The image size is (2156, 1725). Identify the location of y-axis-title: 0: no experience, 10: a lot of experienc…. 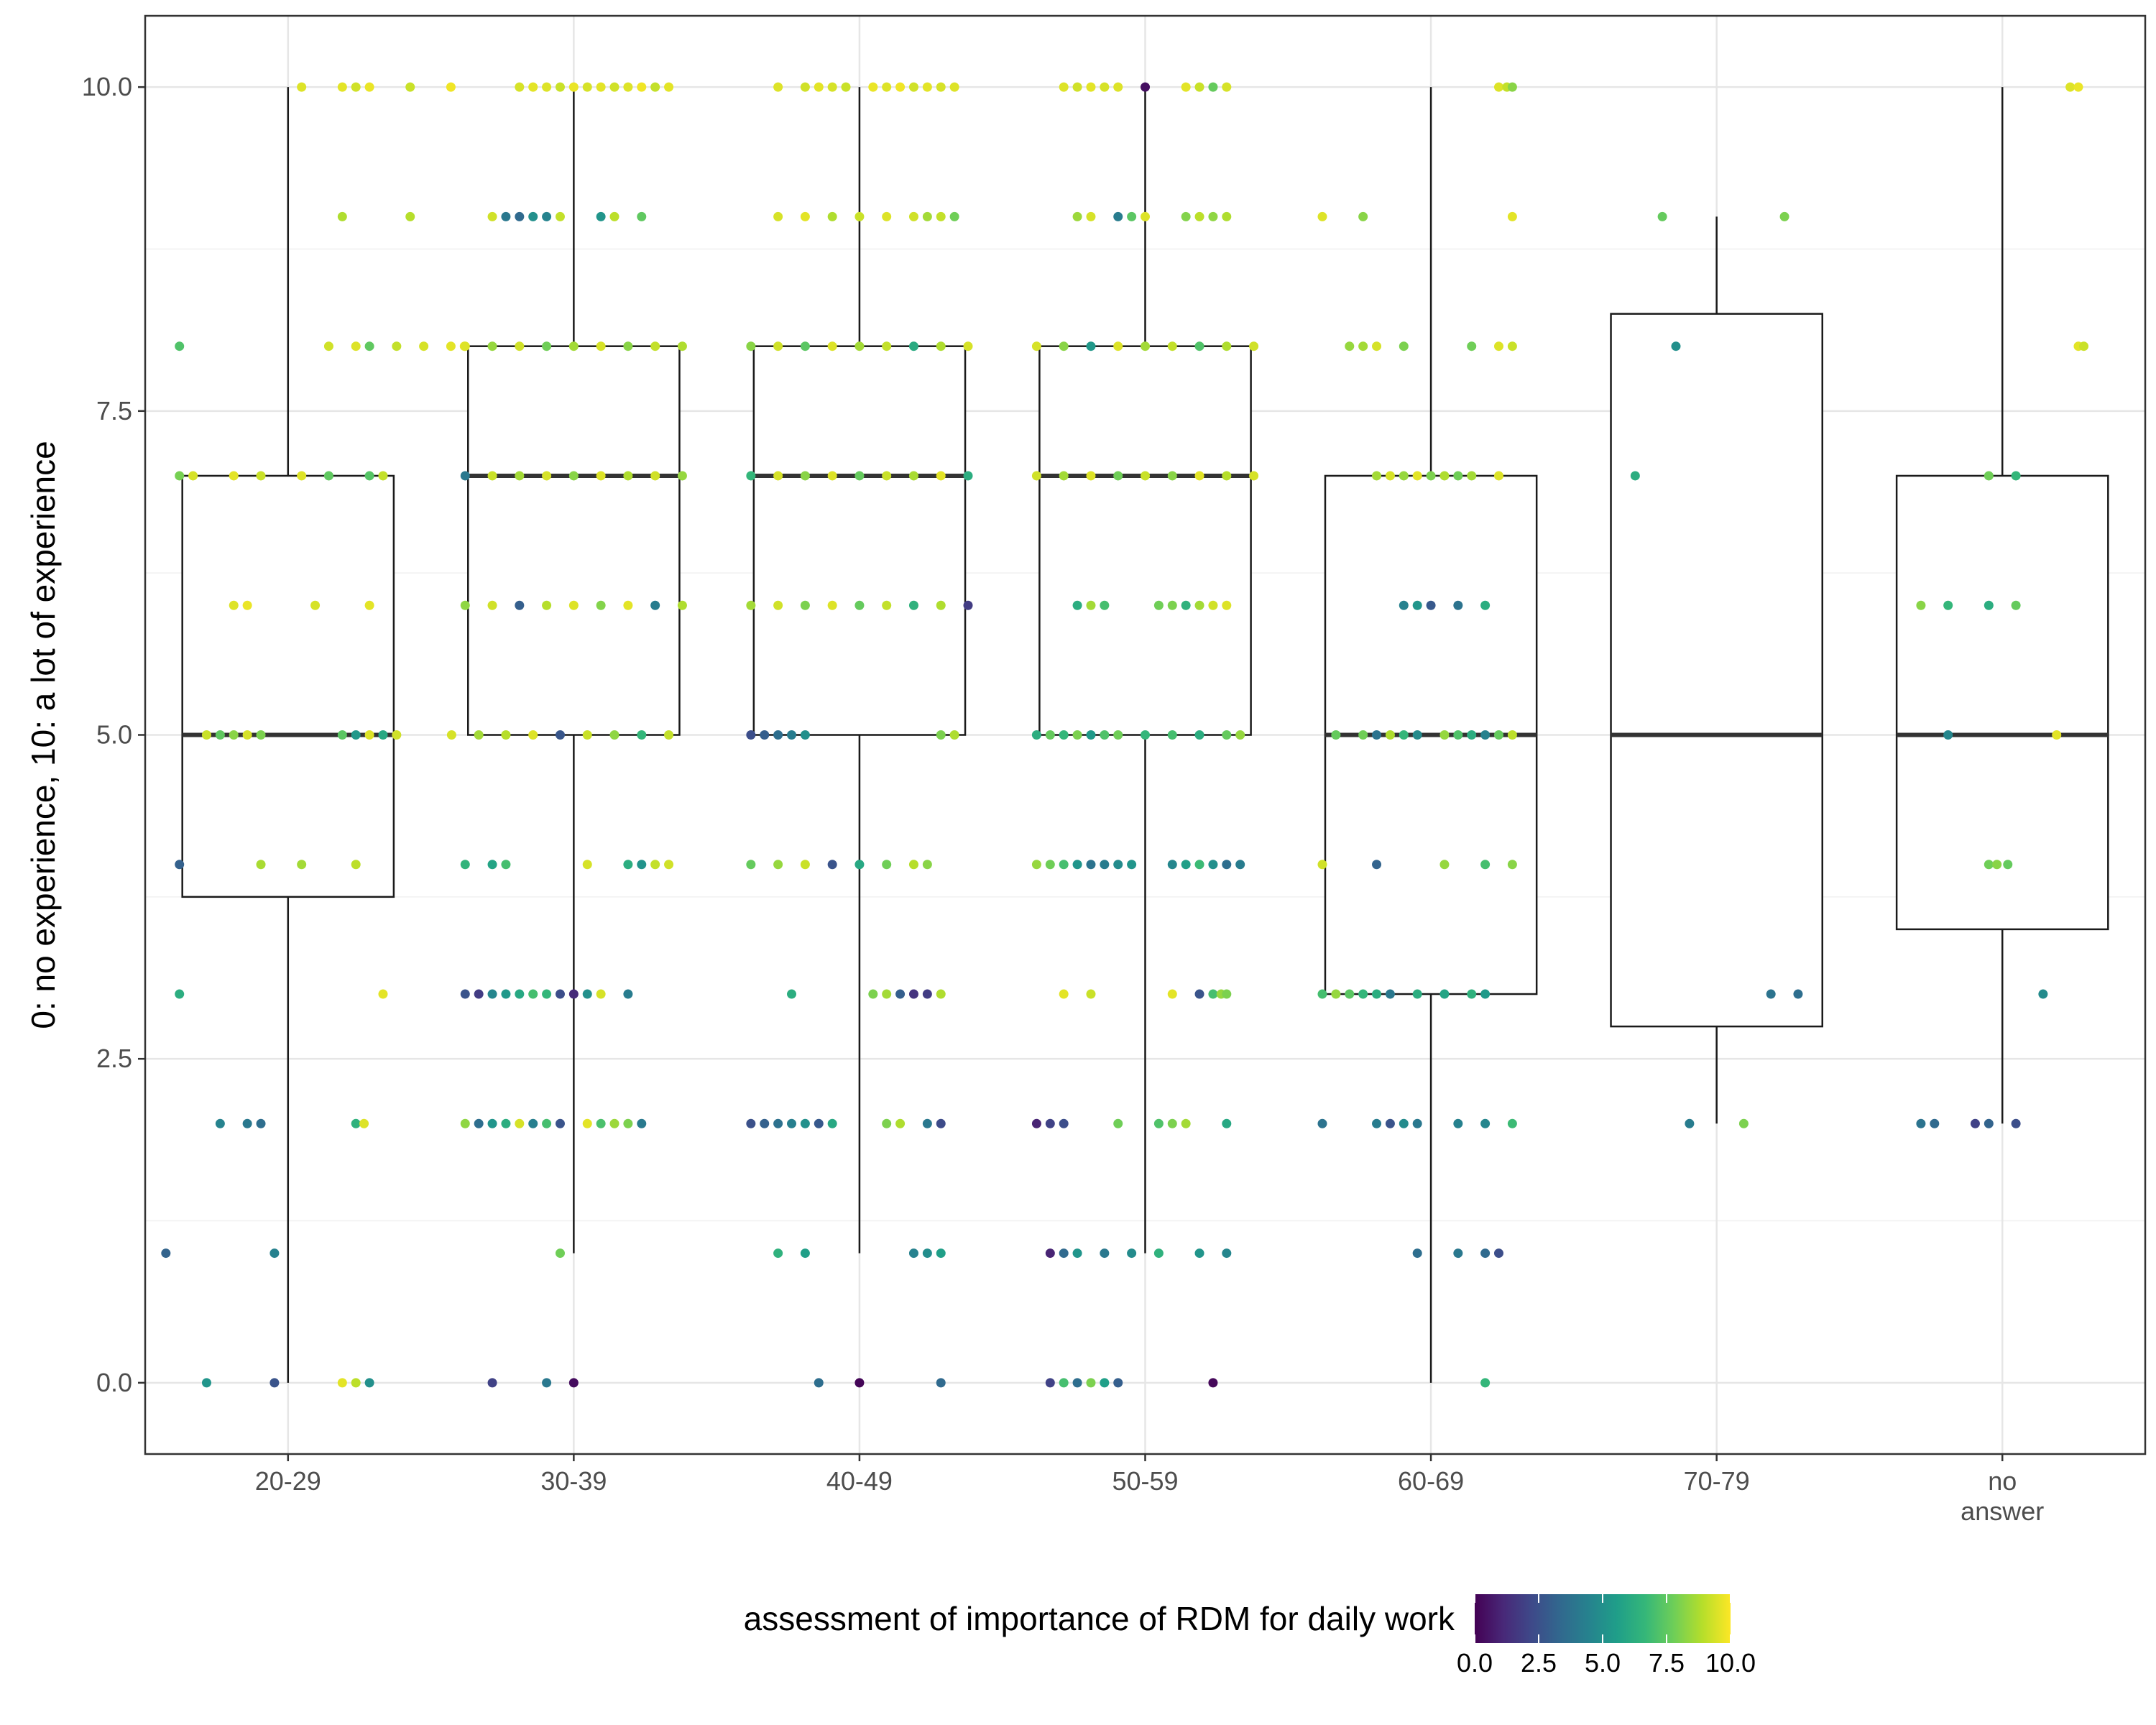
(43, 735).